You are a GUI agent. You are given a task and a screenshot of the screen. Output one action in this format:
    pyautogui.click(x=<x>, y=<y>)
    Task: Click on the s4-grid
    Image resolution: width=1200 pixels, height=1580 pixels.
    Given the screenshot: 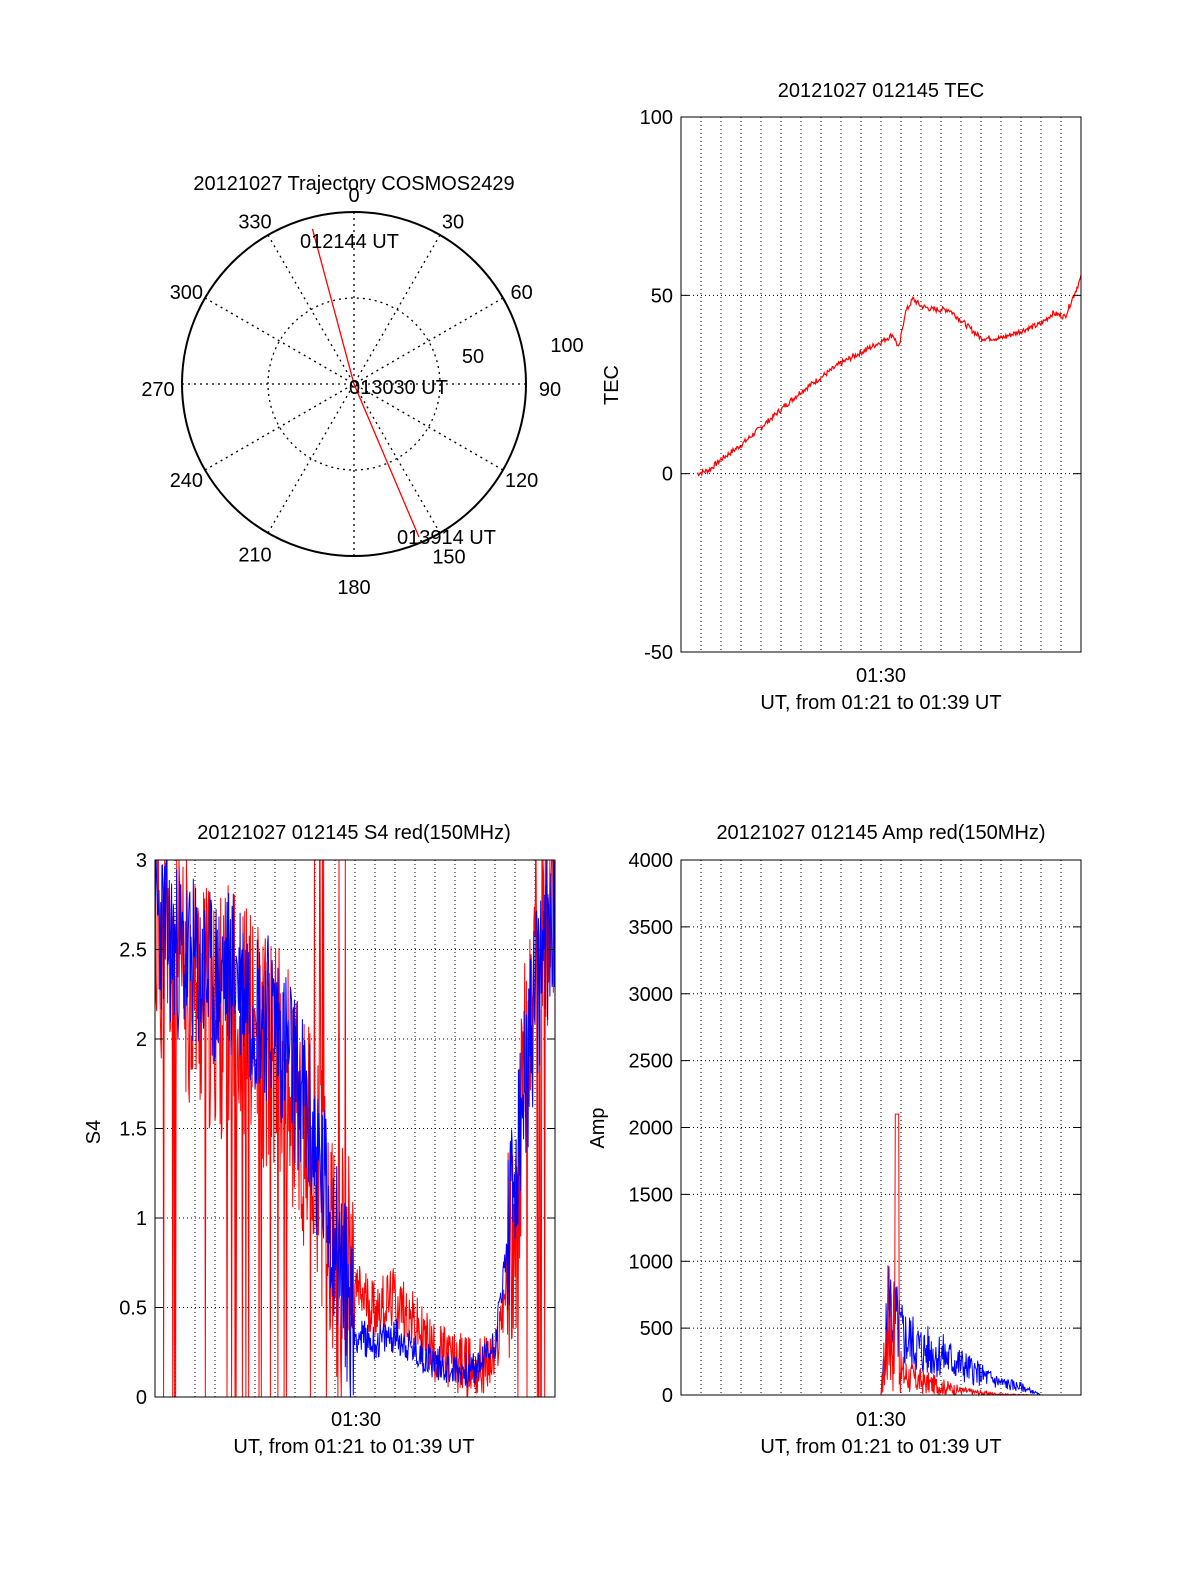 What is the action you would take?
    pyautogui.click(x=355, y=1128)
    